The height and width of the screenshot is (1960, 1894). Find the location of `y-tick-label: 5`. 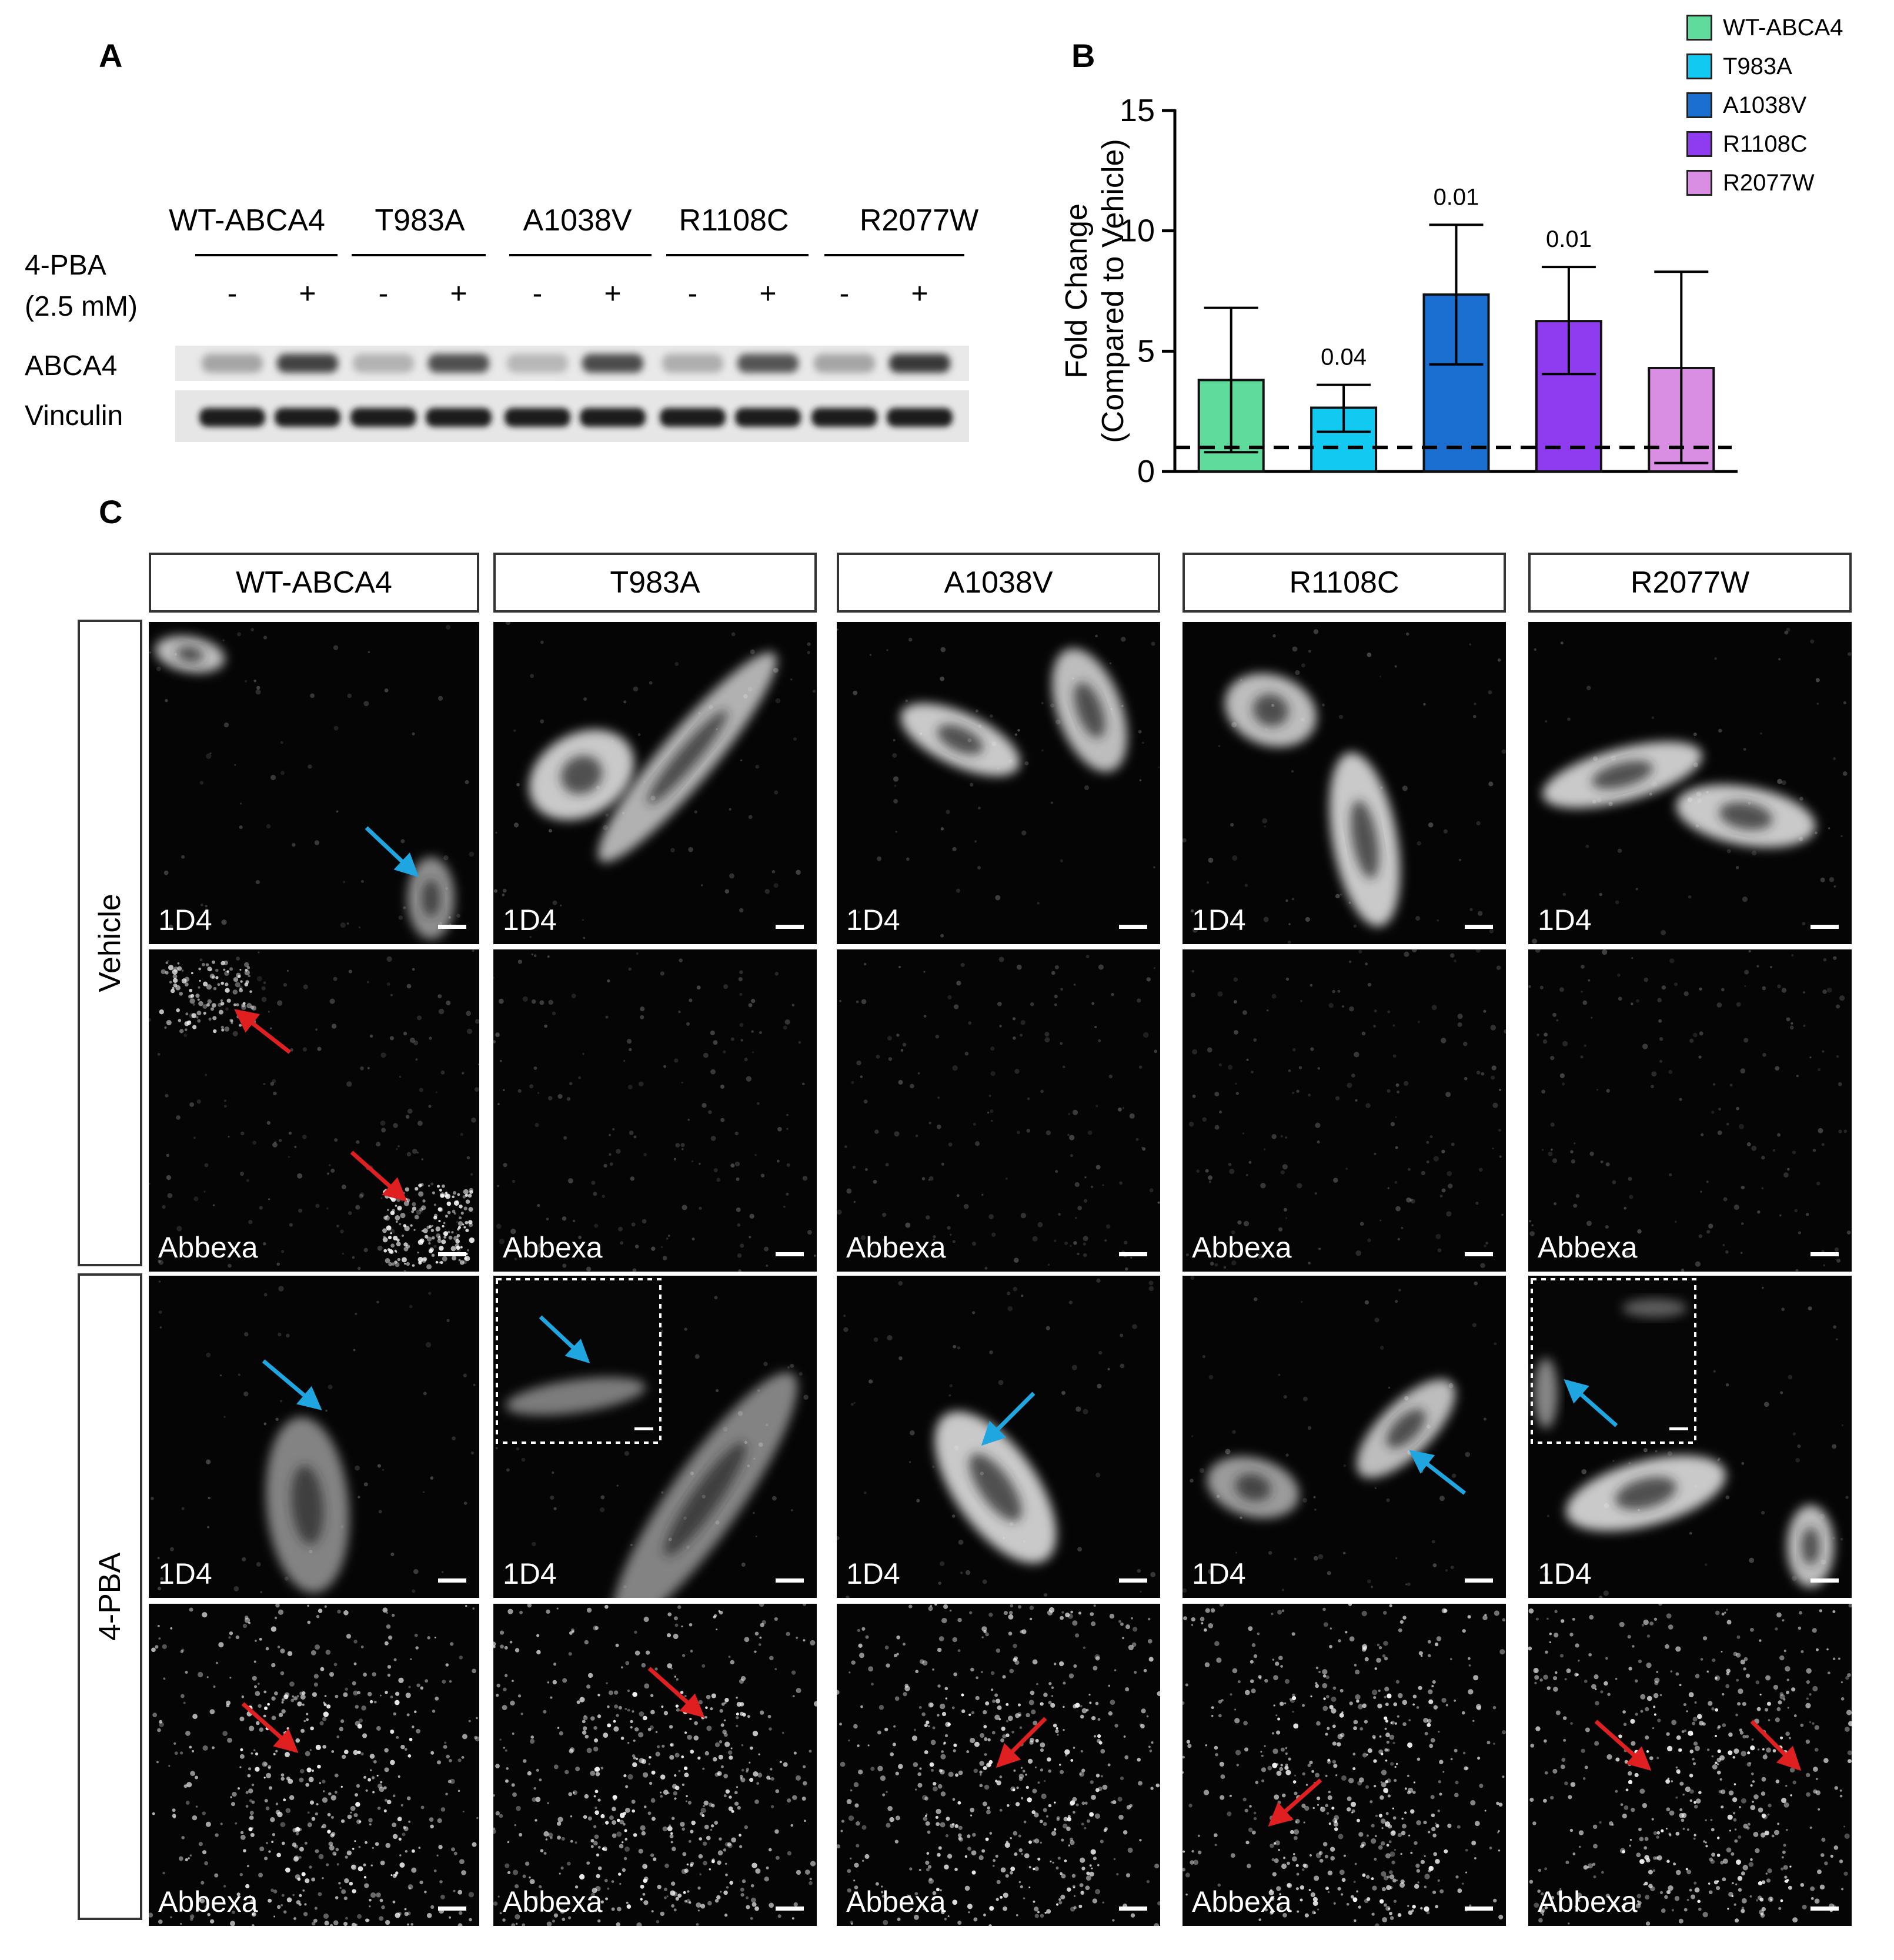

y-tick-label: 5 is located at coordinates (1146, 351).